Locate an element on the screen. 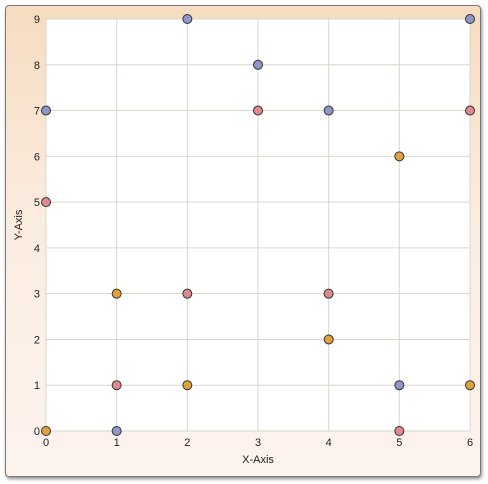 This screenshot has height=484, width=488. y-tick-label: 2 is located at coordinates (37, 340).